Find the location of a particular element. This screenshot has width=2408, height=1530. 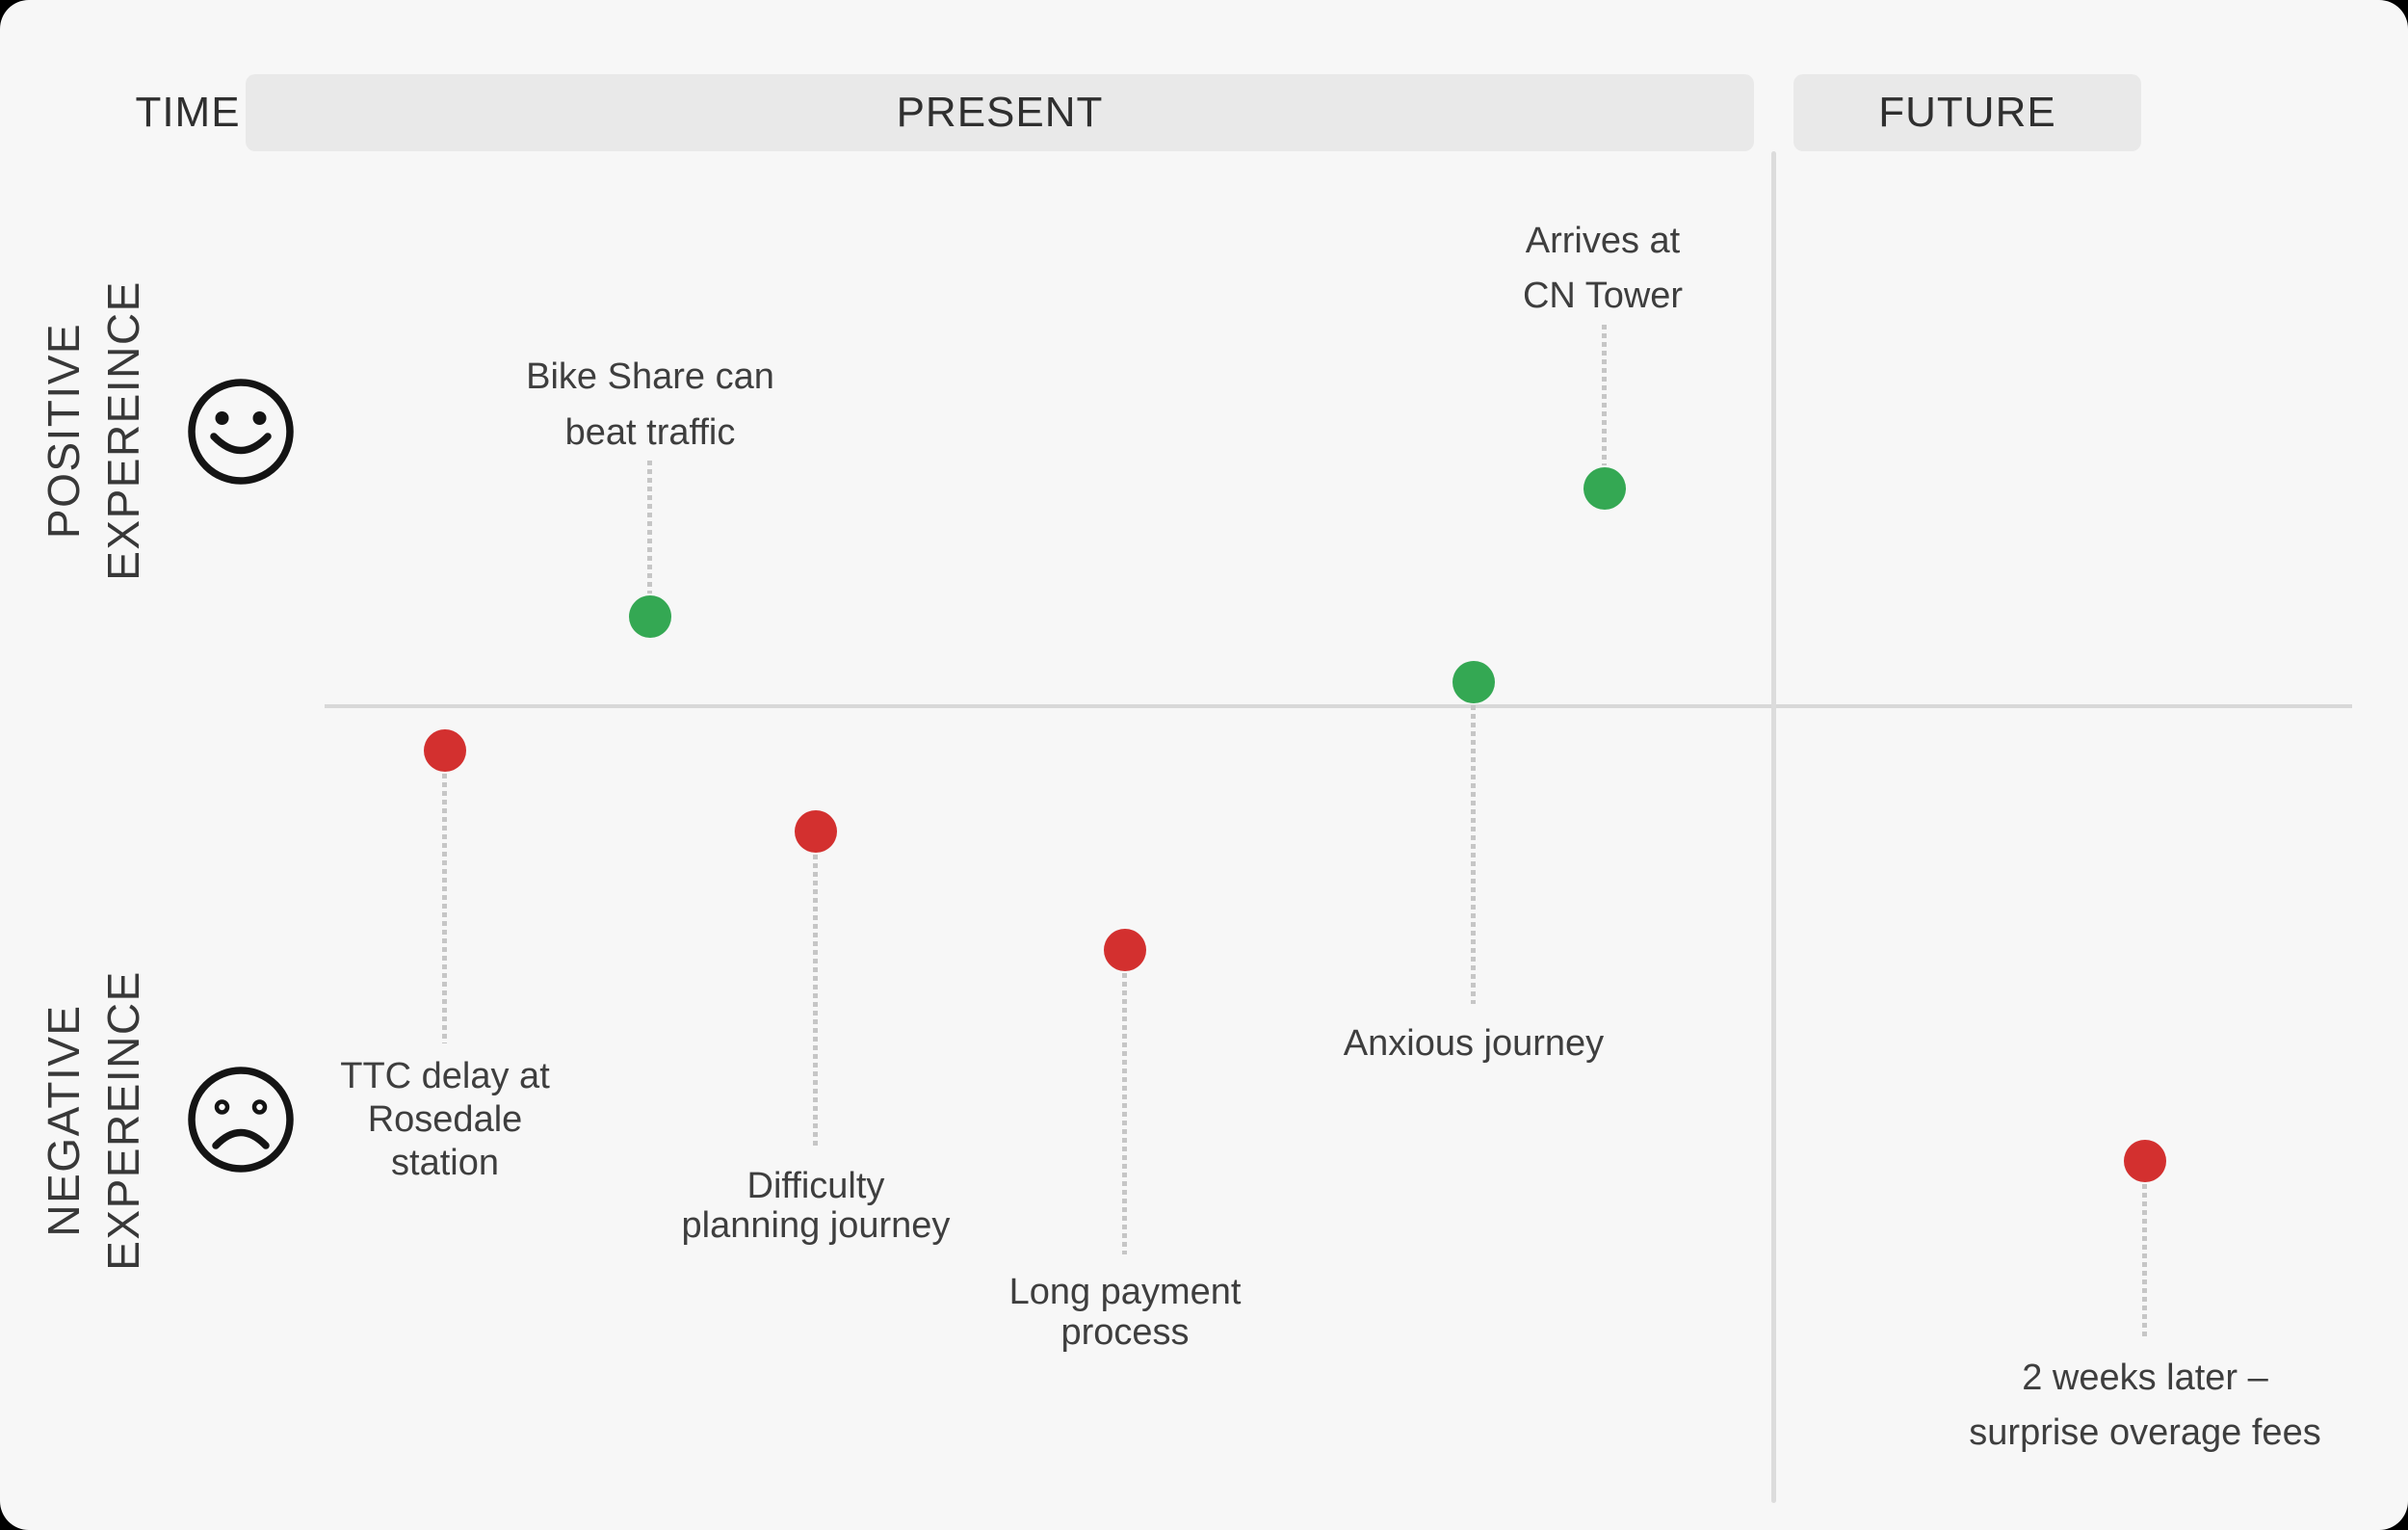

event-label: Difficulty planning journey is located at coordinates (816, 1206).